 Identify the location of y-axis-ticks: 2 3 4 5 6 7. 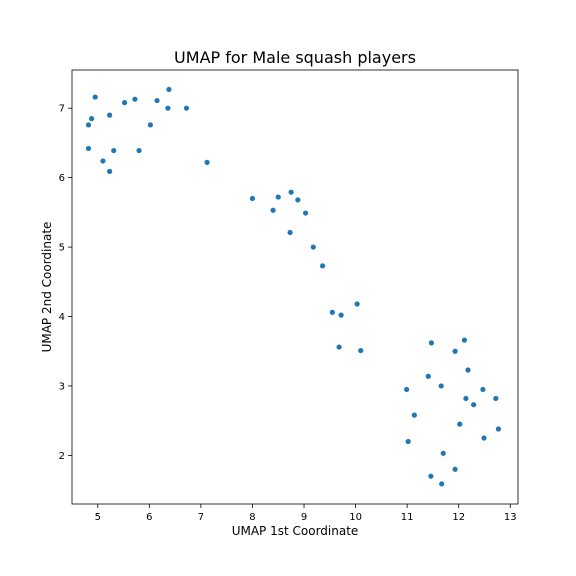
(65, 283).